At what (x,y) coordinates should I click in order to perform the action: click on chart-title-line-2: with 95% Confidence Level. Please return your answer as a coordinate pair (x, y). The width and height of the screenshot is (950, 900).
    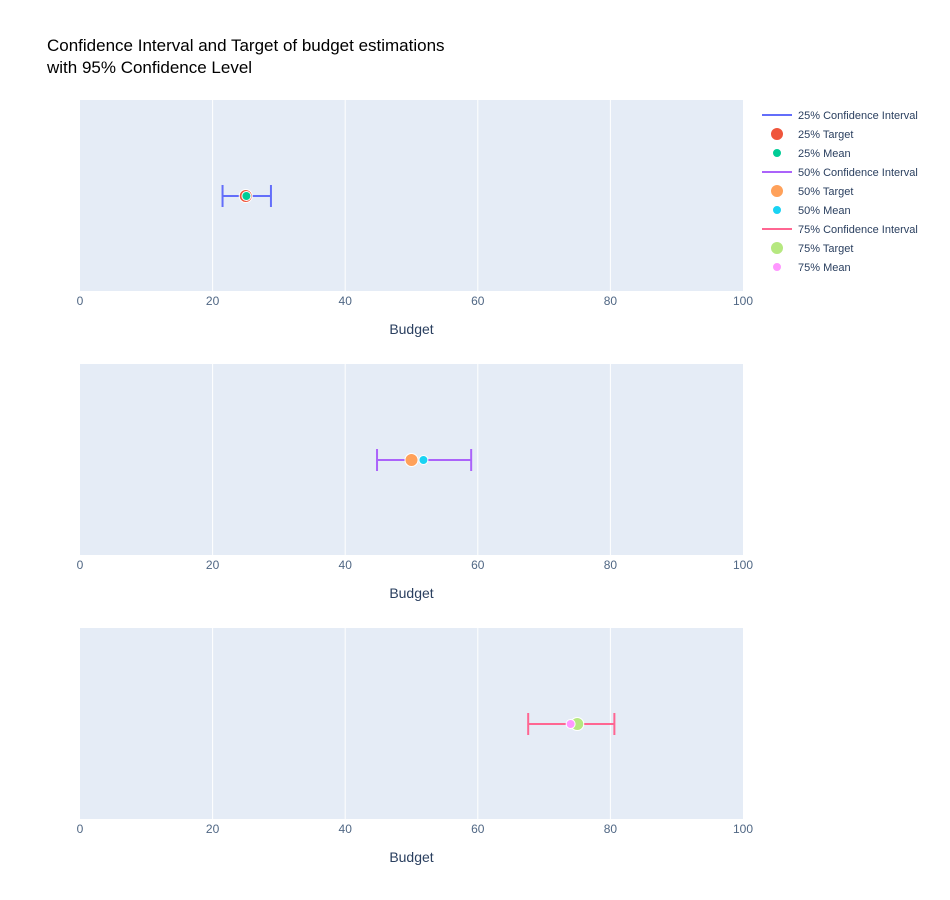
    Looking at the image, I should click on (149, 67).